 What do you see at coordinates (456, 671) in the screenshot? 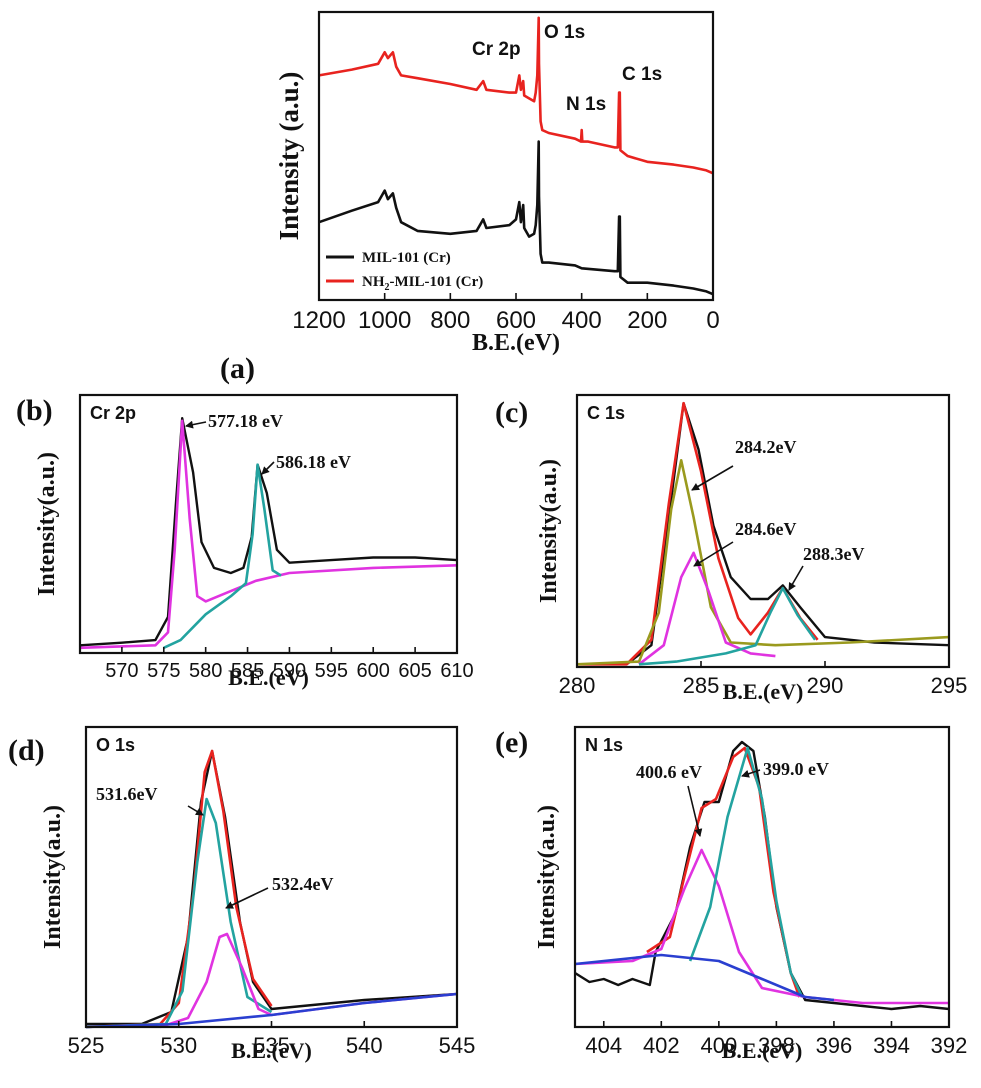
I see `x-tick-label-b-8: 610` at bounding box center [456, 671].